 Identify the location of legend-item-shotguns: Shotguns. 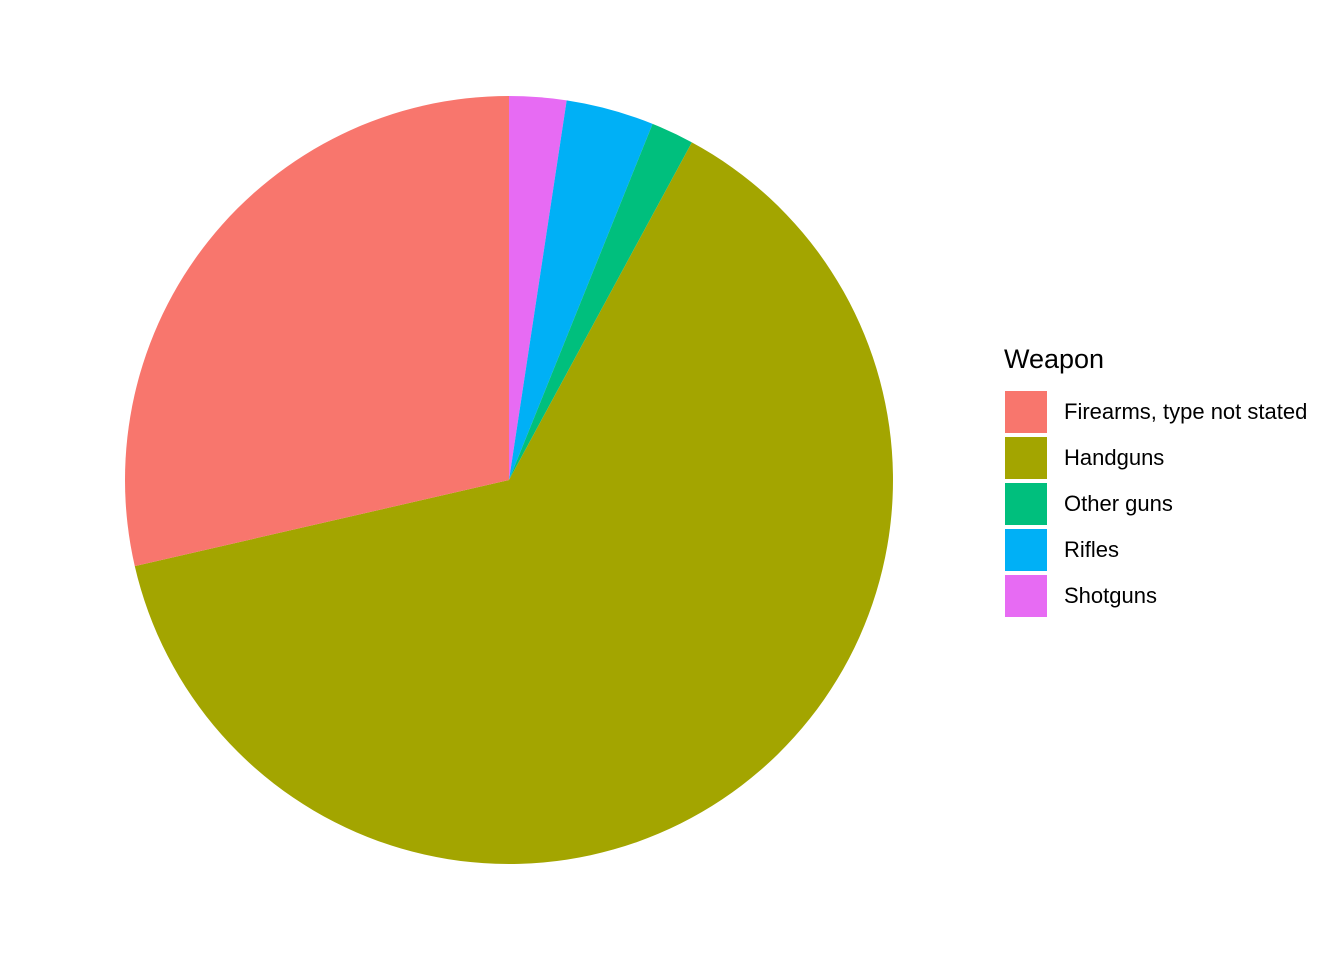
(1155, 596).